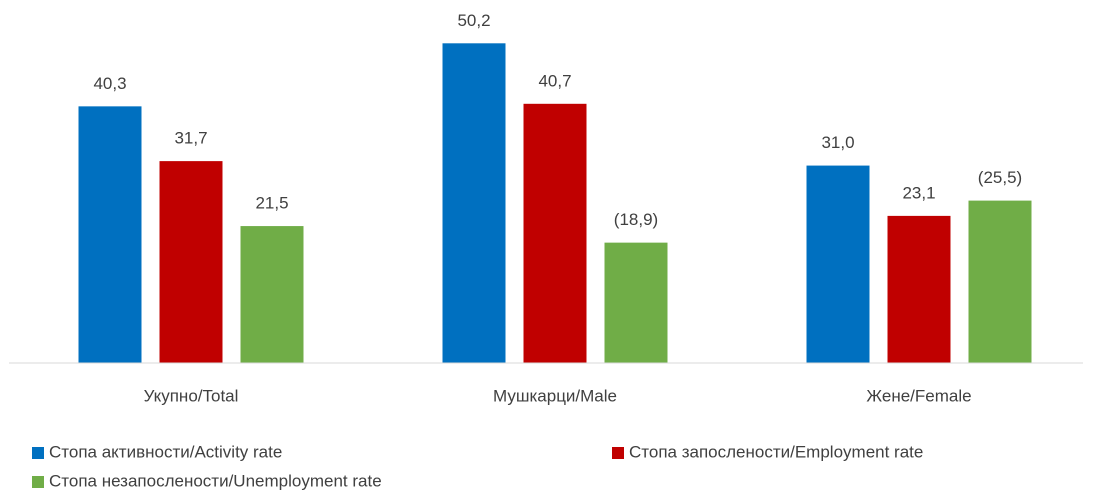  What do you see at coordinates (555, 395) in the screenshot?
I see `x-tick-label: Мушкарци/Male` at bounding box center [555, 395].